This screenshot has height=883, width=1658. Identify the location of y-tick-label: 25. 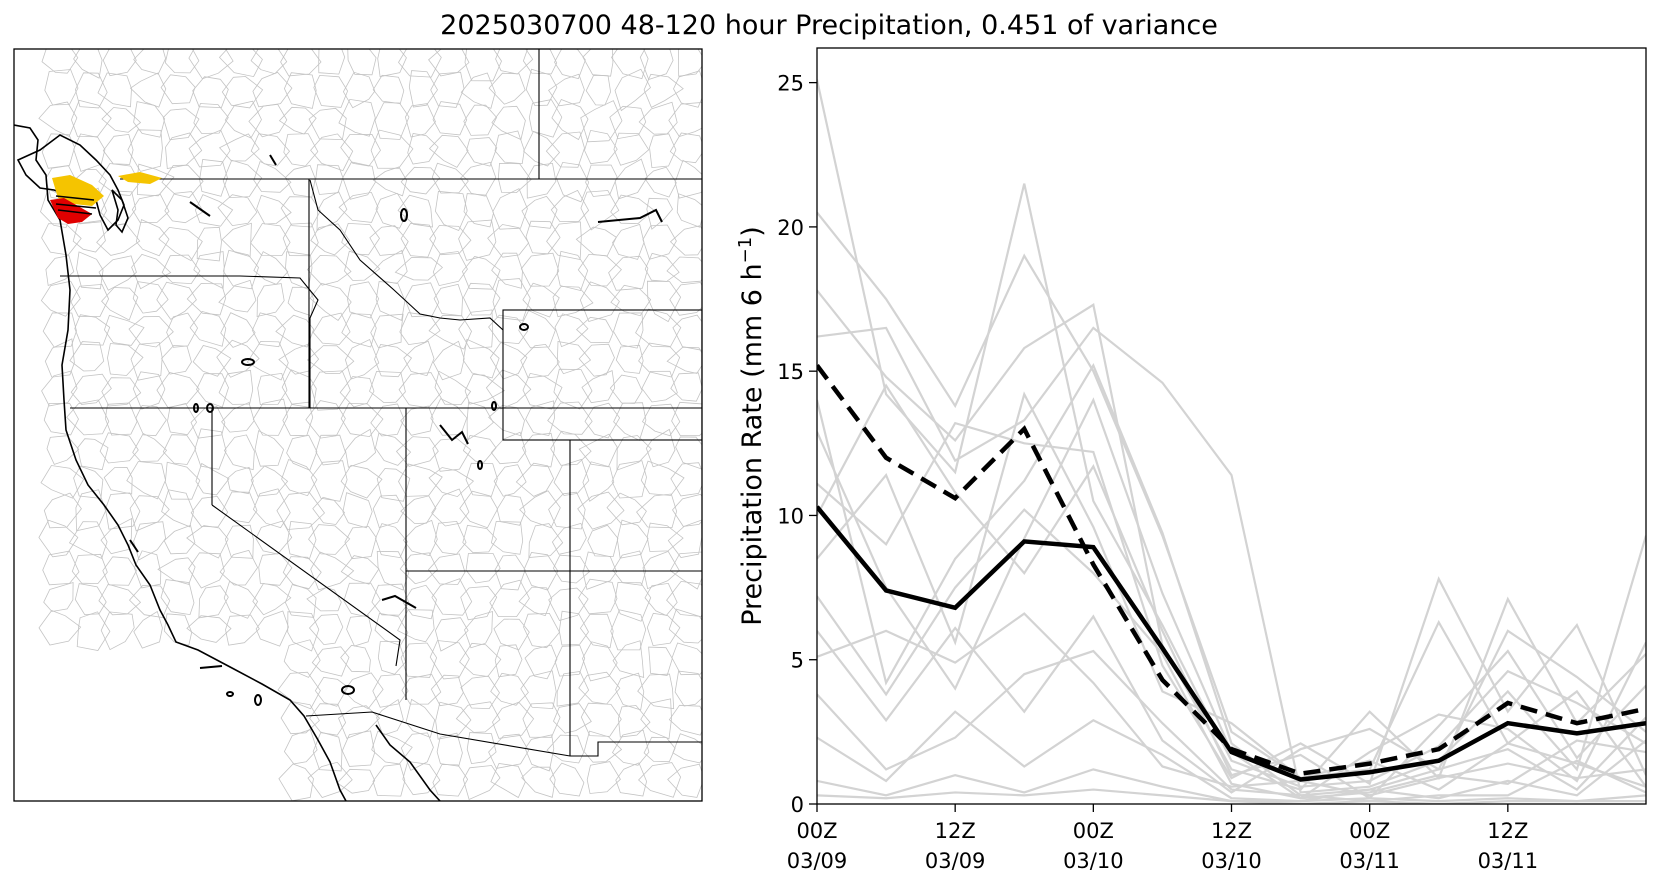
(790, 84).